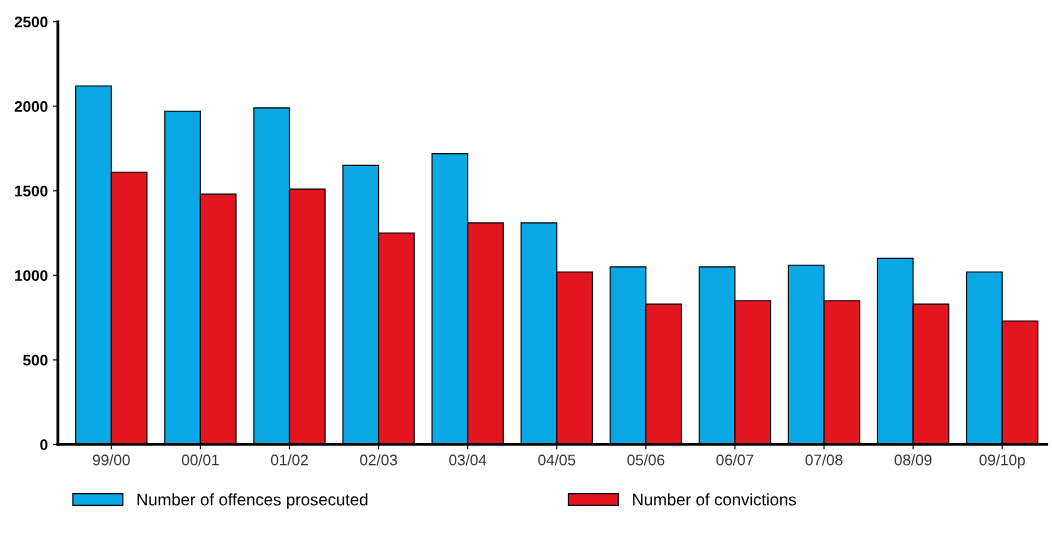 The image size is (1052, 542). What do you see at coordinates (646, 460) in the screenshot?
I see `x-tick-label: 05/06` at bounding box center [646, 460].